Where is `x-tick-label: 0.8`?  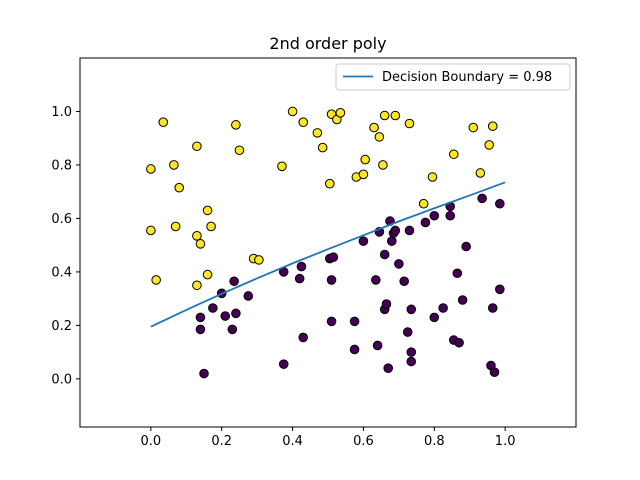
x-tick-label: 0.8 is located at coordinates (434, 441).